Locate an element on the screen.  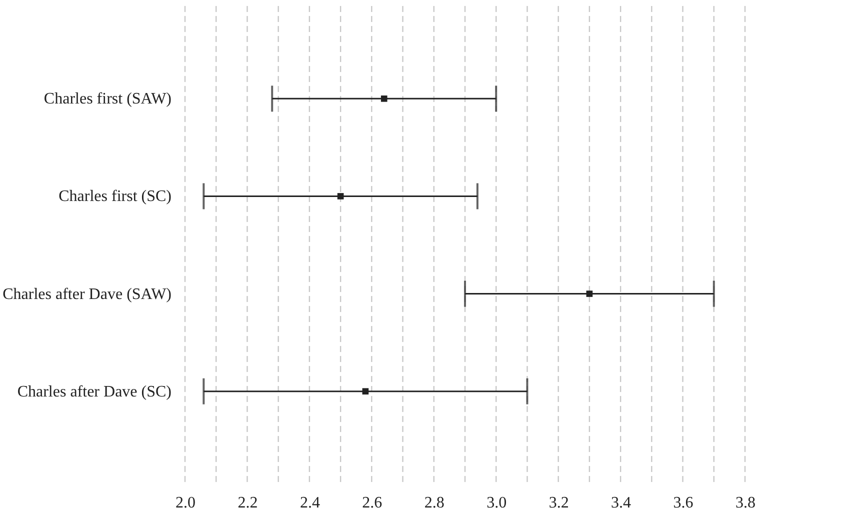
y-tick-label: Charles after Dave (SAW) is located at coordinates (87, 294).